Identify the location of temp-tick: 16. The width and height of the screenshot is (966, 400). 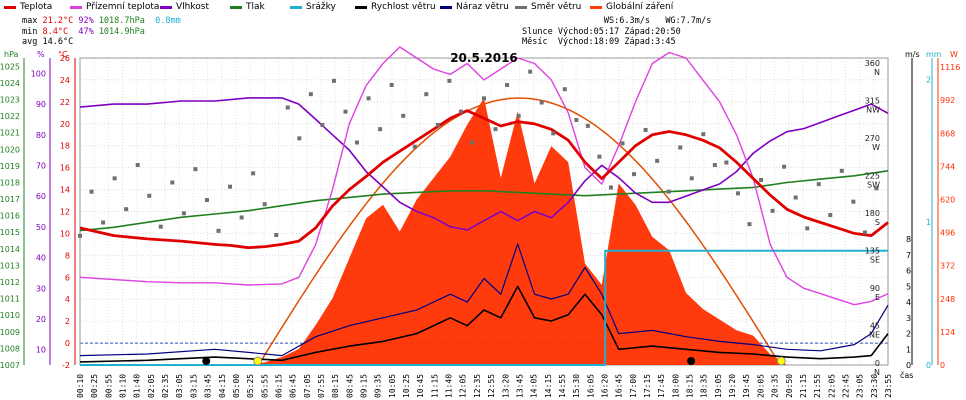
(65, 168).